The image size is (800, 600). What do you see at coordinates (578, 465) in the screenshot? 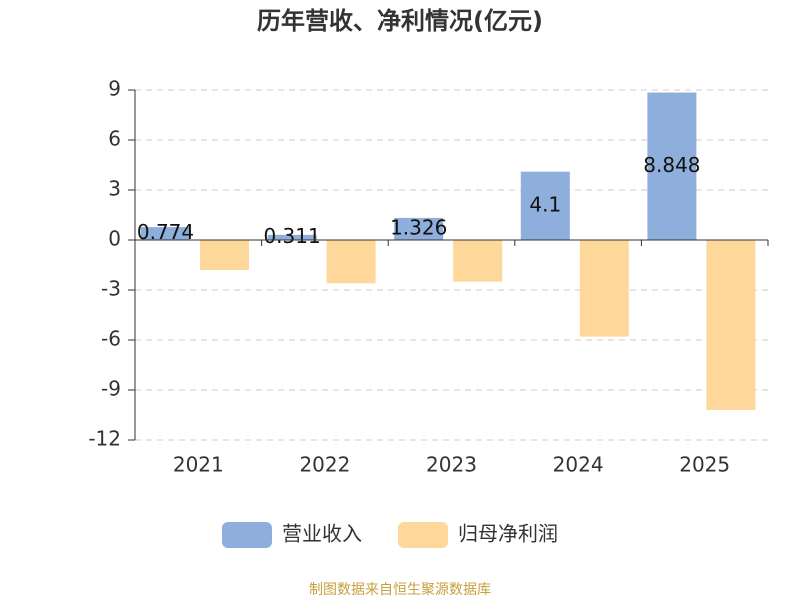
I see `x-tick-label: 2024` at bounding box center [578, 465].